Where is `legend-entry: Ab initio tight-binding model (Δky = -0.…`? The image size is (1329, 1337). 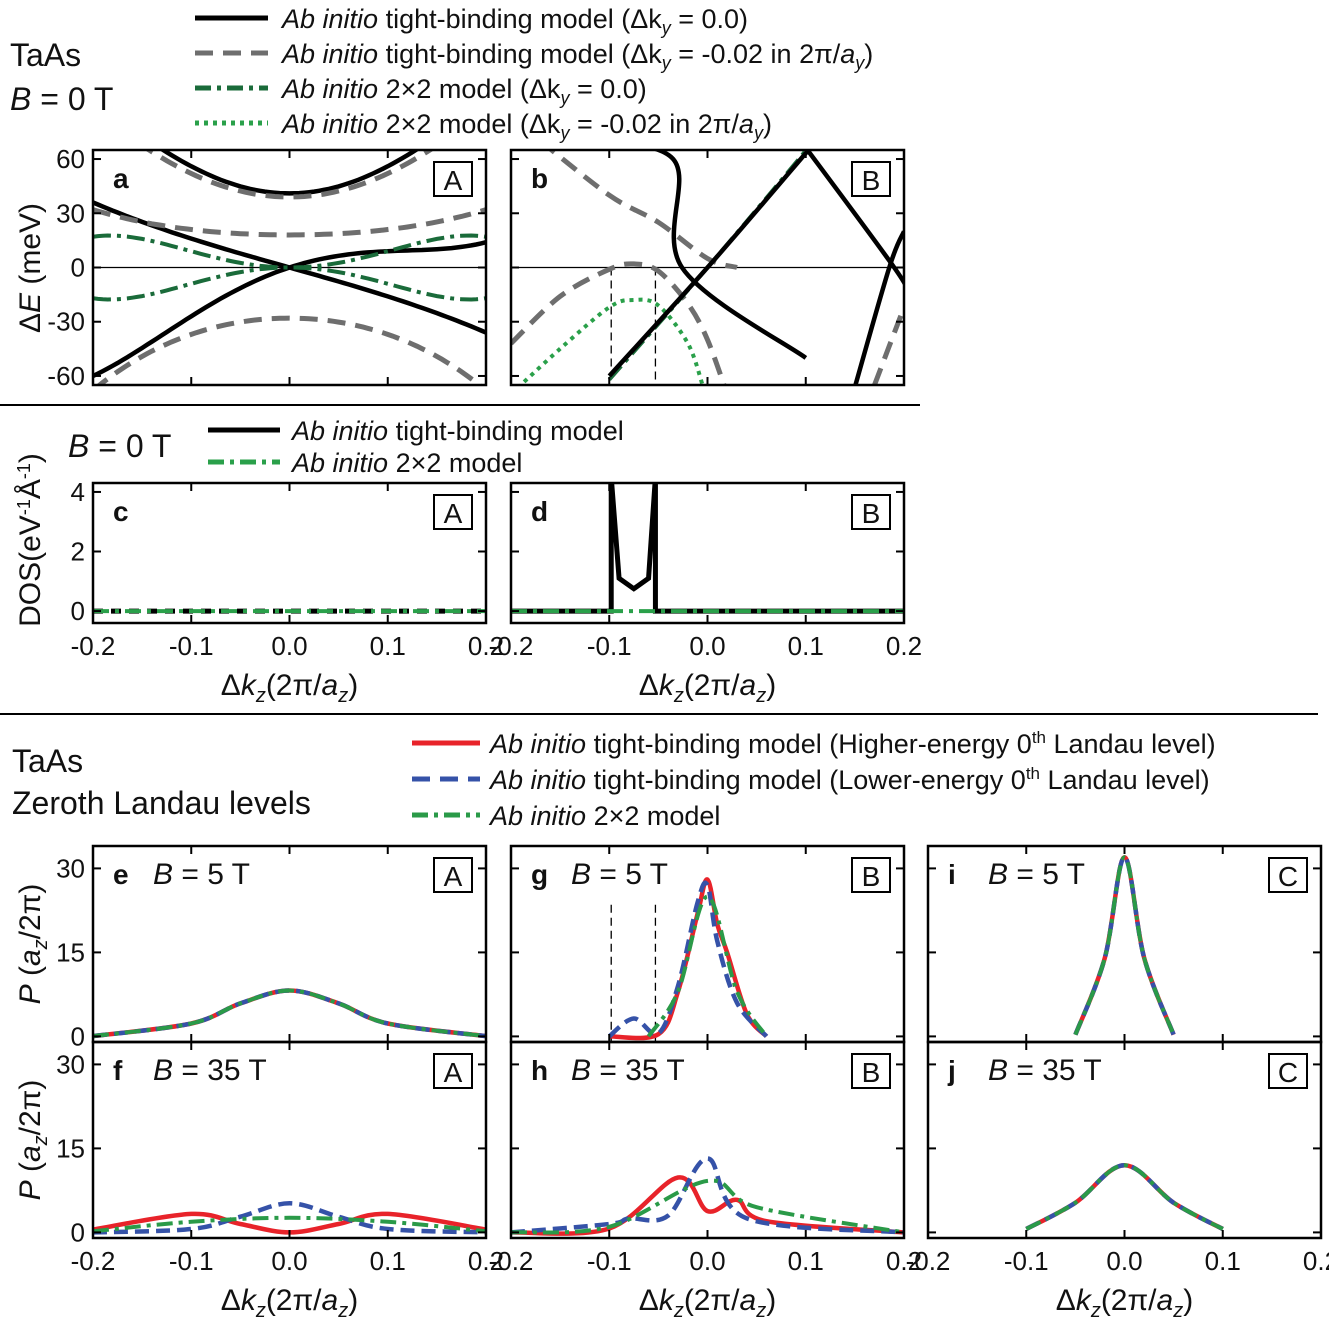 legend-entry: Ab initio tight-binding model (Δky = -0.… is located at coordinates (576, 56).